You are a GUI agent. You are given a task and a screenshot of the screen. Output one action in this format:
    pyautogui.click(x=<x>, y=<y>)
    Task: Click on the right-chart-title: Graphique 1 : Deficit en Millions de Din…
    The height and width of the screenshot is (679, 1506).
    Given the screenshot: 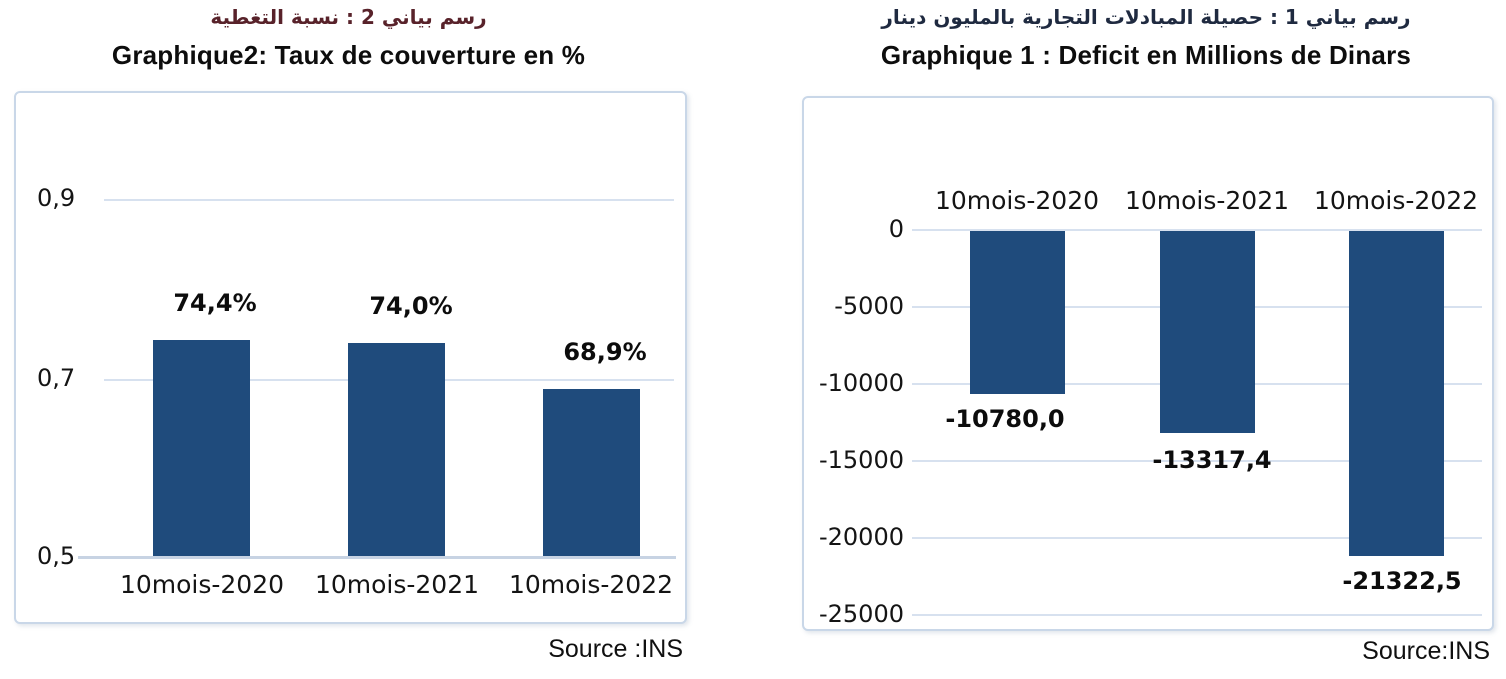 What is the action you would take?
    pyautogui.click(x=1146, y=55)
    